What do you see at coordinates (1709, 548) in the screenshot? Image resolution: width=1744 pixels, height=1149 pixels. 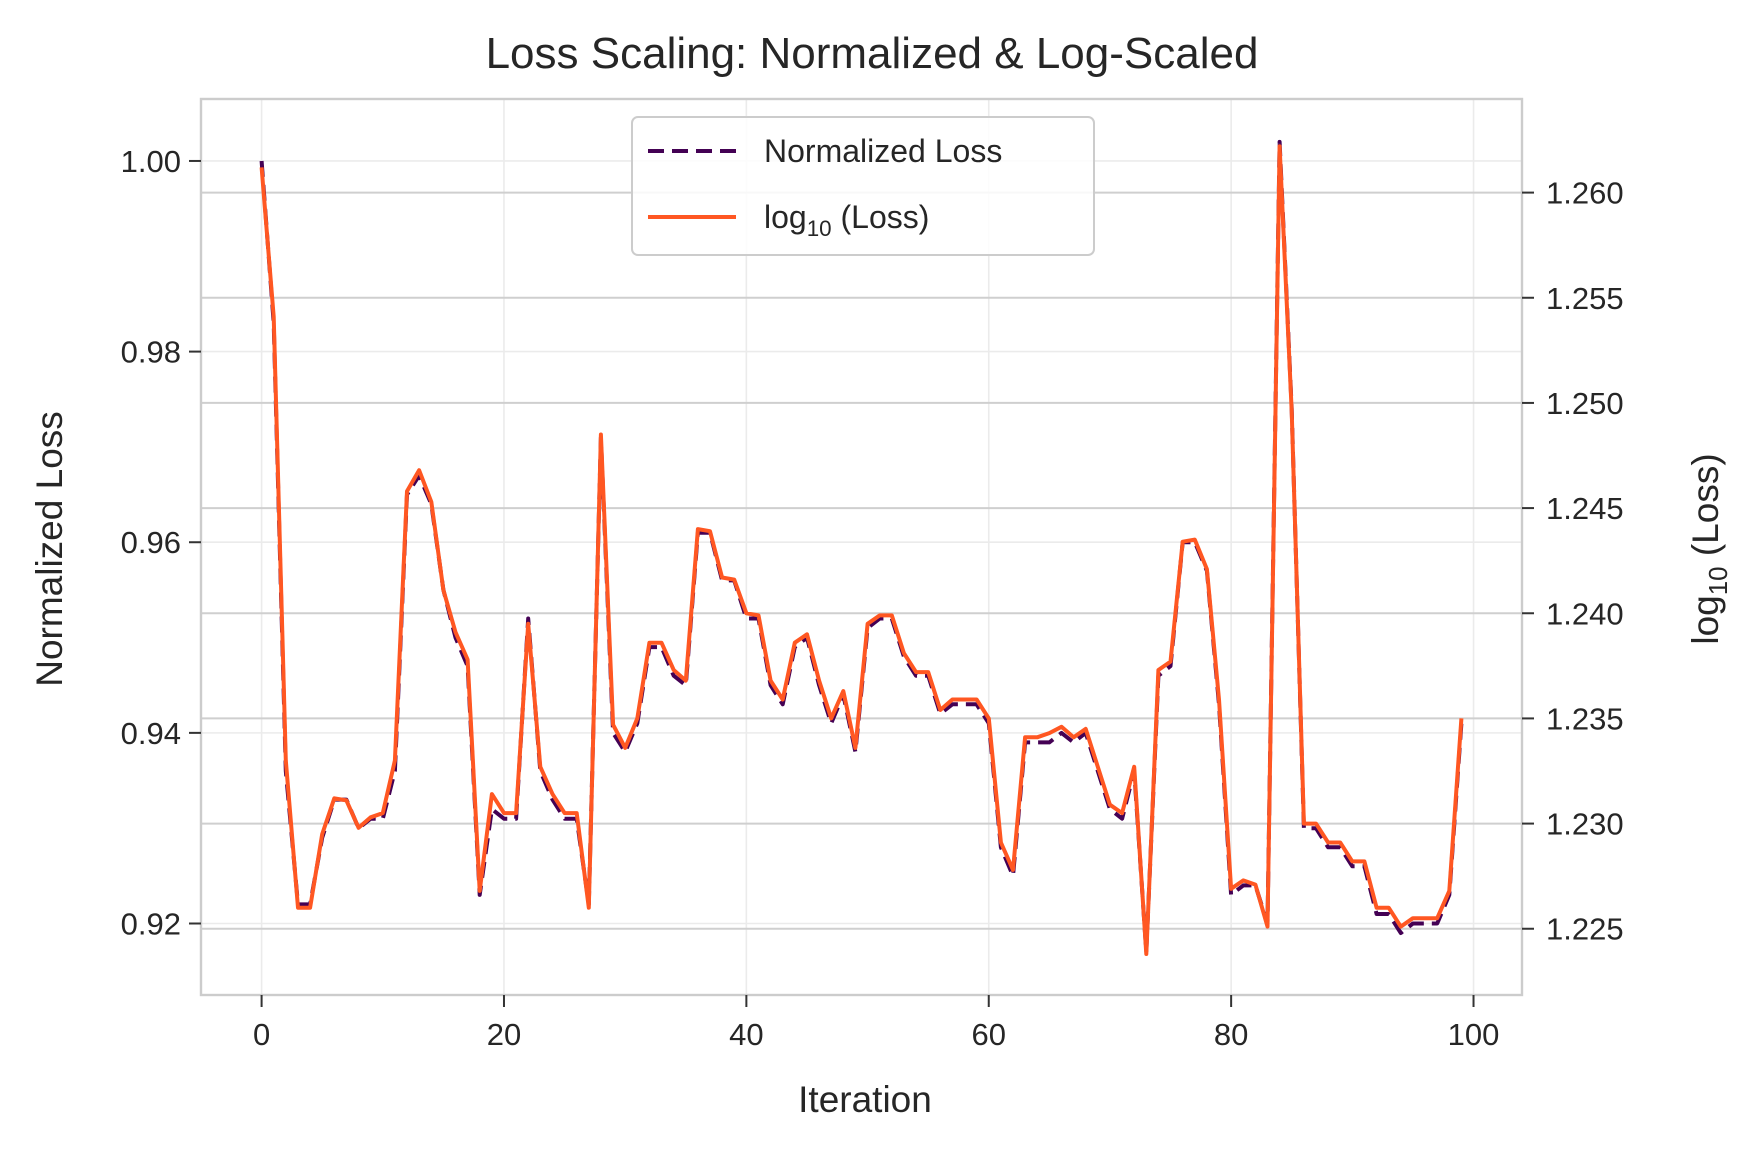 I see `y2-axis-label: log10 (Loss)` at bounding box center [1709, 548].